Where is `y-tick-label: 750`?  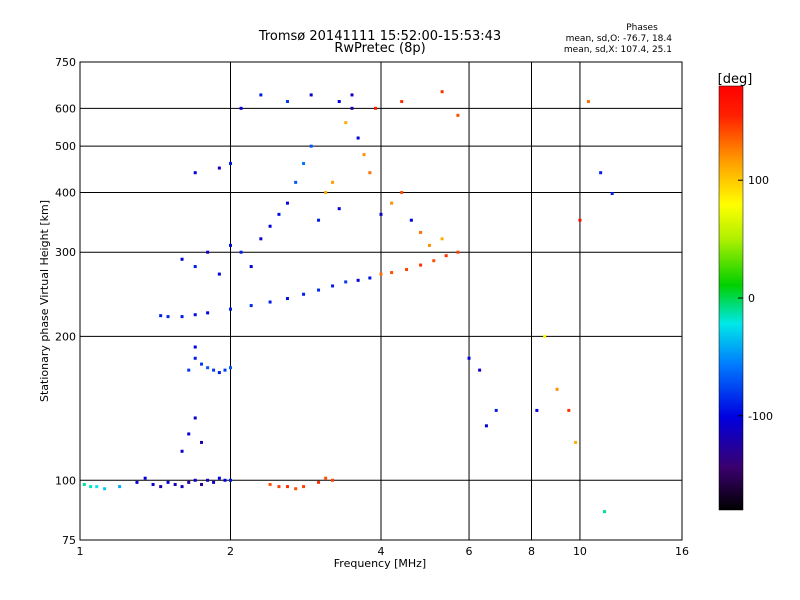
y-tick-label: 750 is located at coordinates (65, 62).